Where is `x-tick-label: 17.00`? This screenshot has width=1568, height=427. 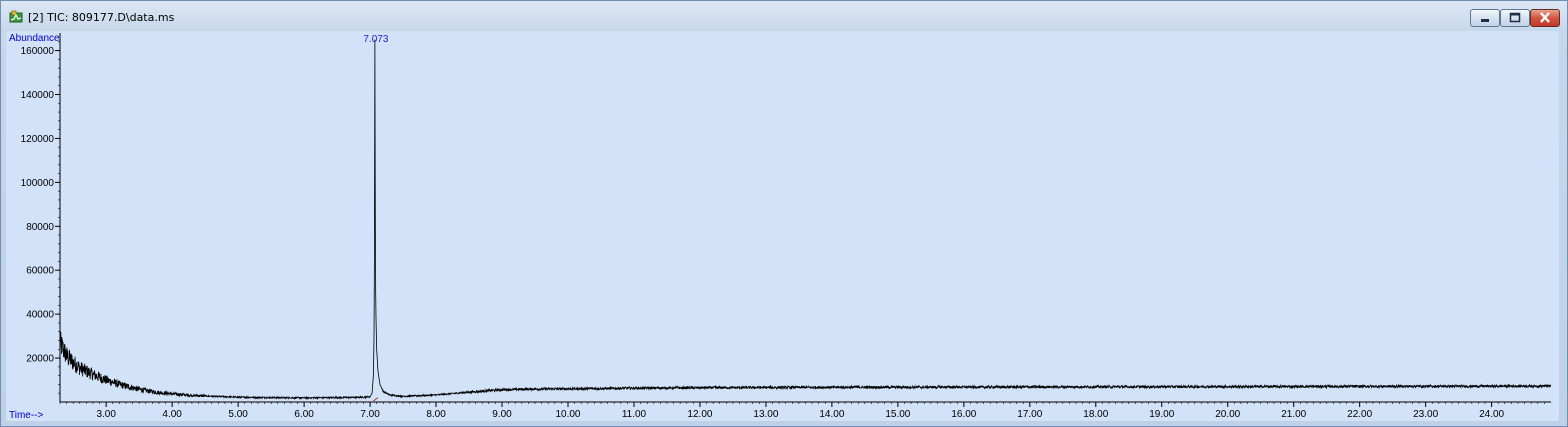
x-tick-label: 17.00 is located at coordinates (1029, 414).